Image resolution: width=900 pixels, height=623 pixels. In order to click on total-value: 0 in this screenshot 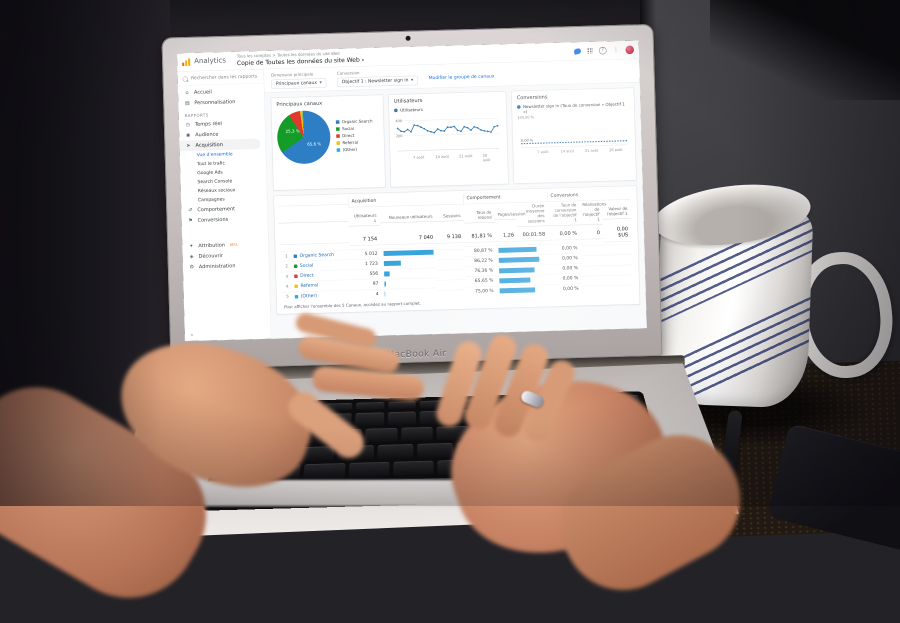, I will do `click(591, 233)`.